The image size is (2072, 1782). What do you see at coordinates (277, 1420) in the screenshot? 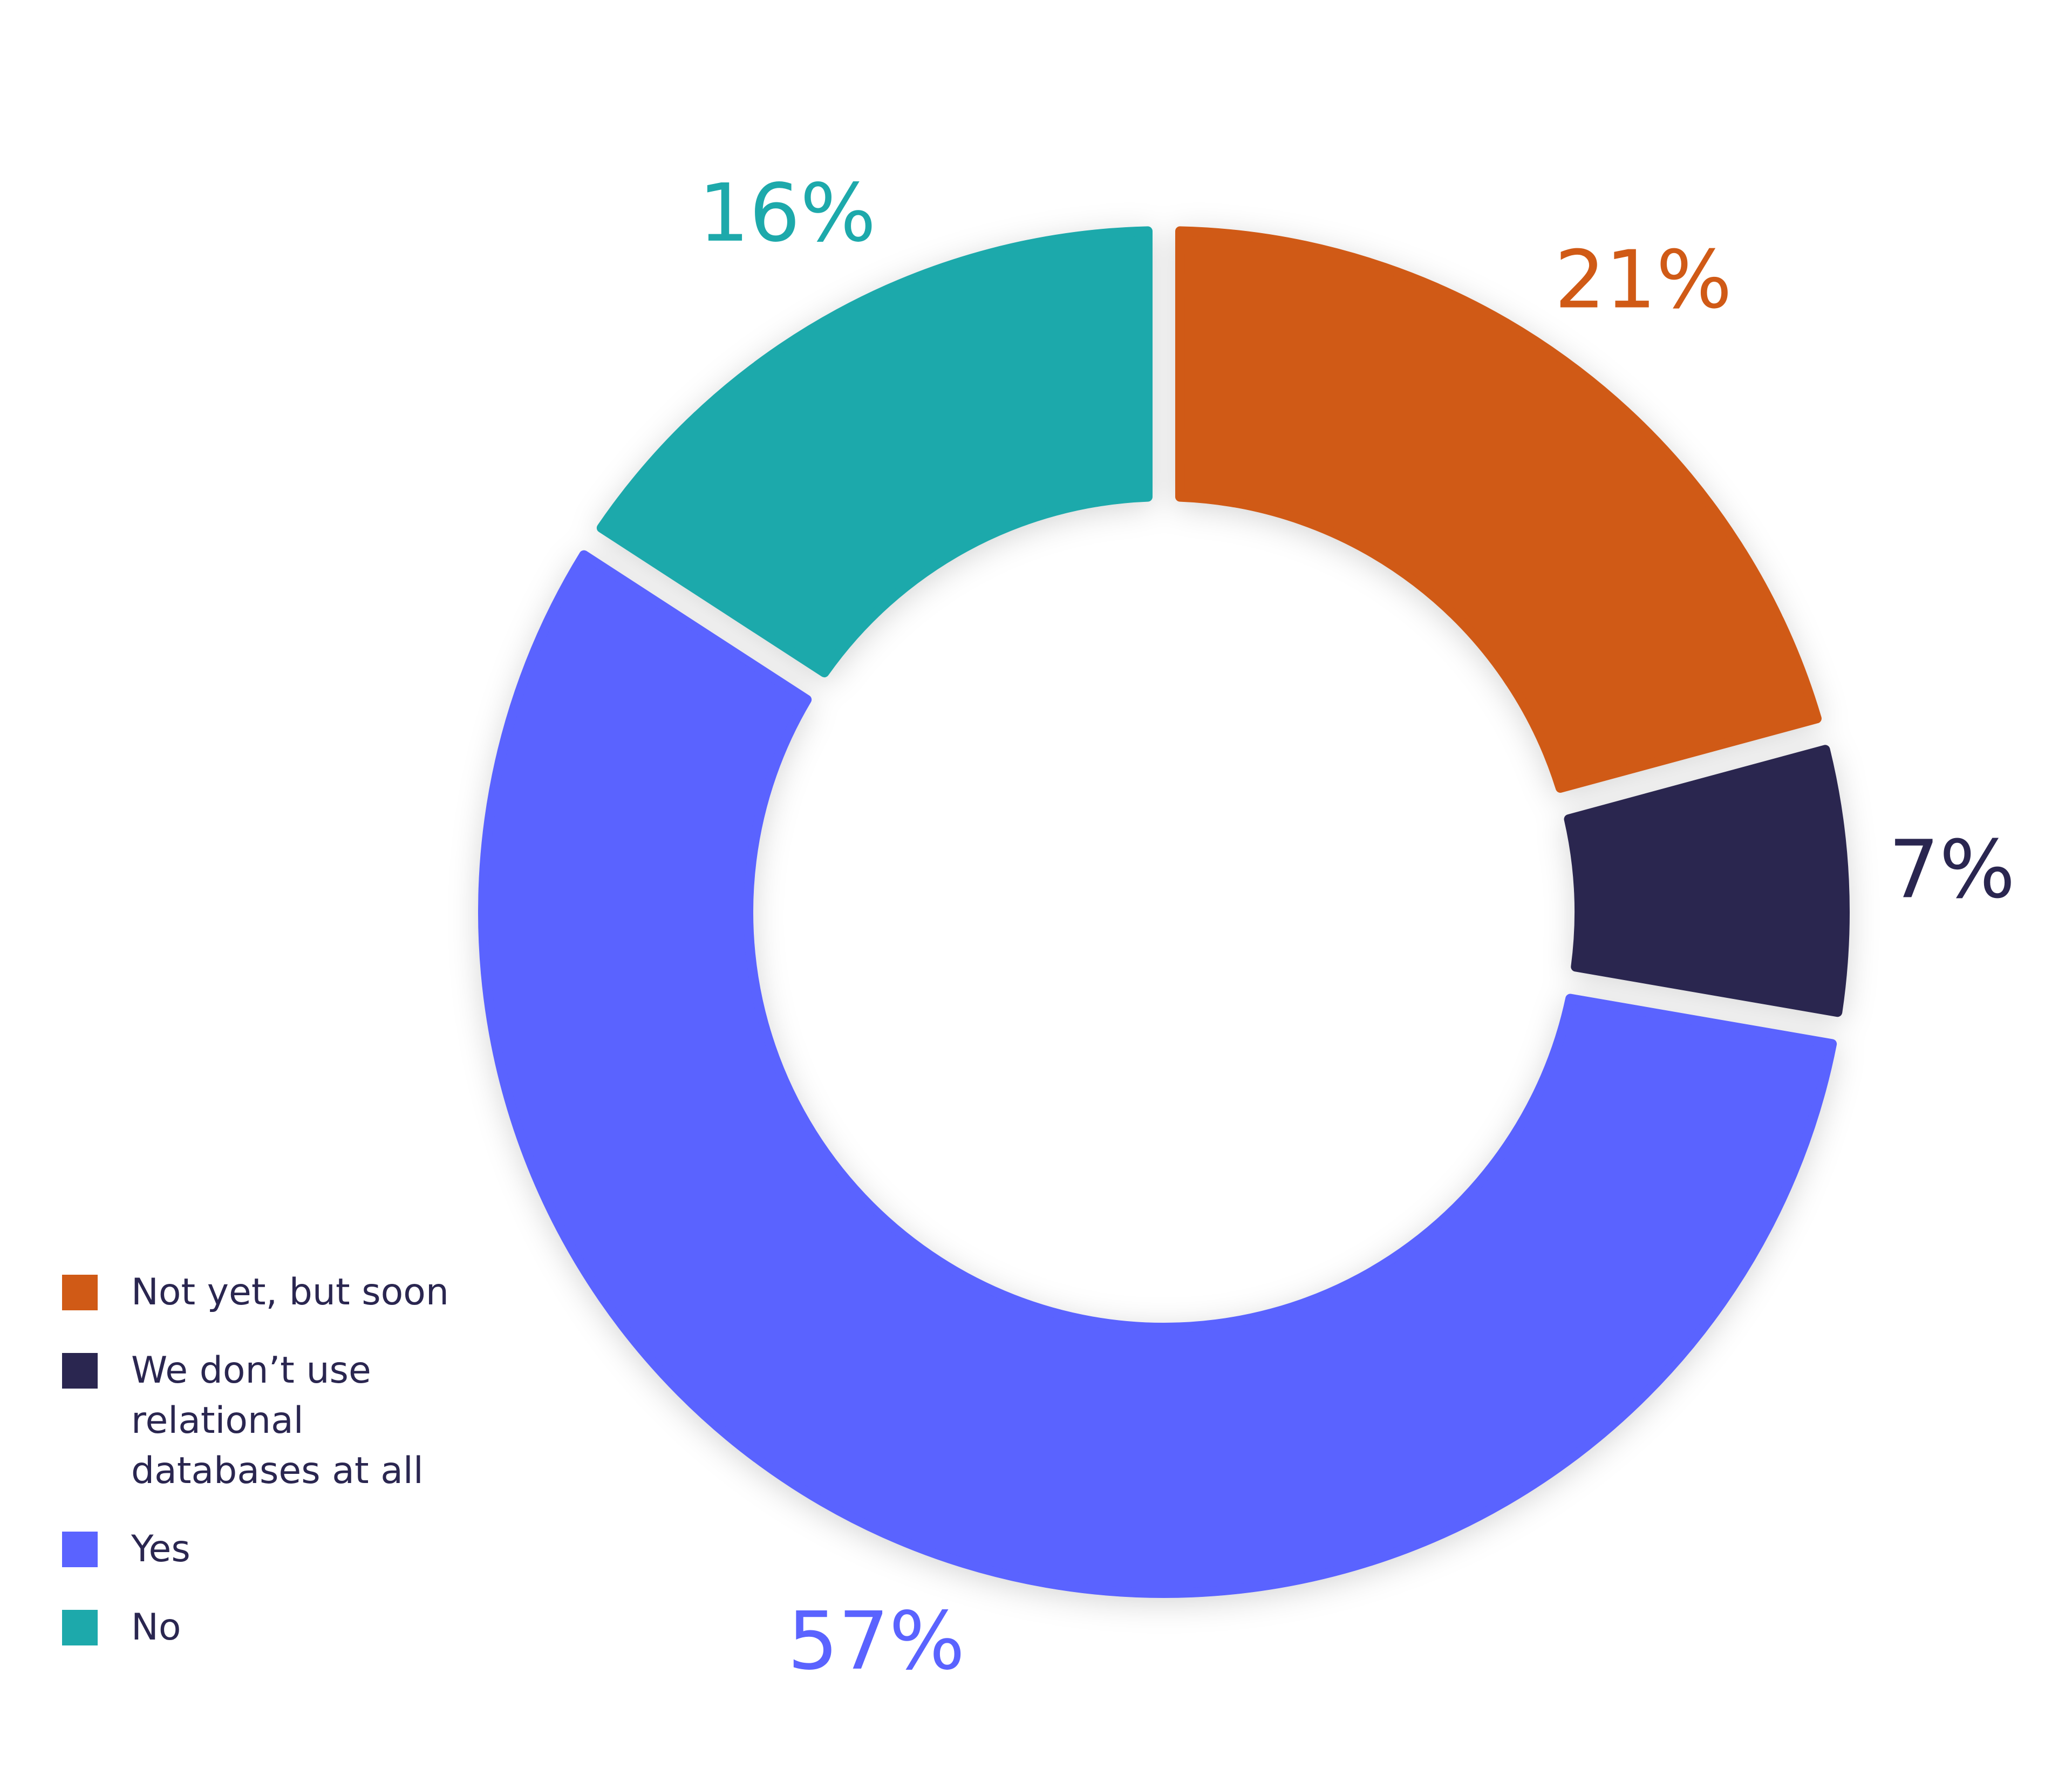
I see `legend-label: We don’t use relational databases at all` at bounding box center [277, 1420].